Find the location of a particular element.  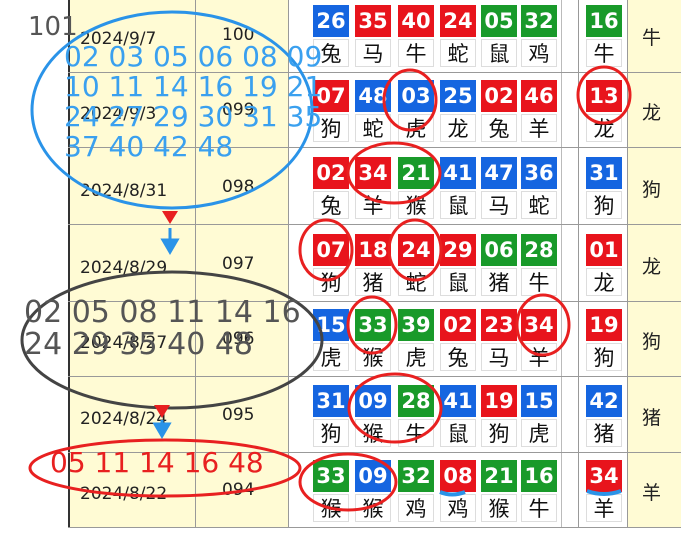

date: 2024/8/24 is located at coordinates (124, 419).